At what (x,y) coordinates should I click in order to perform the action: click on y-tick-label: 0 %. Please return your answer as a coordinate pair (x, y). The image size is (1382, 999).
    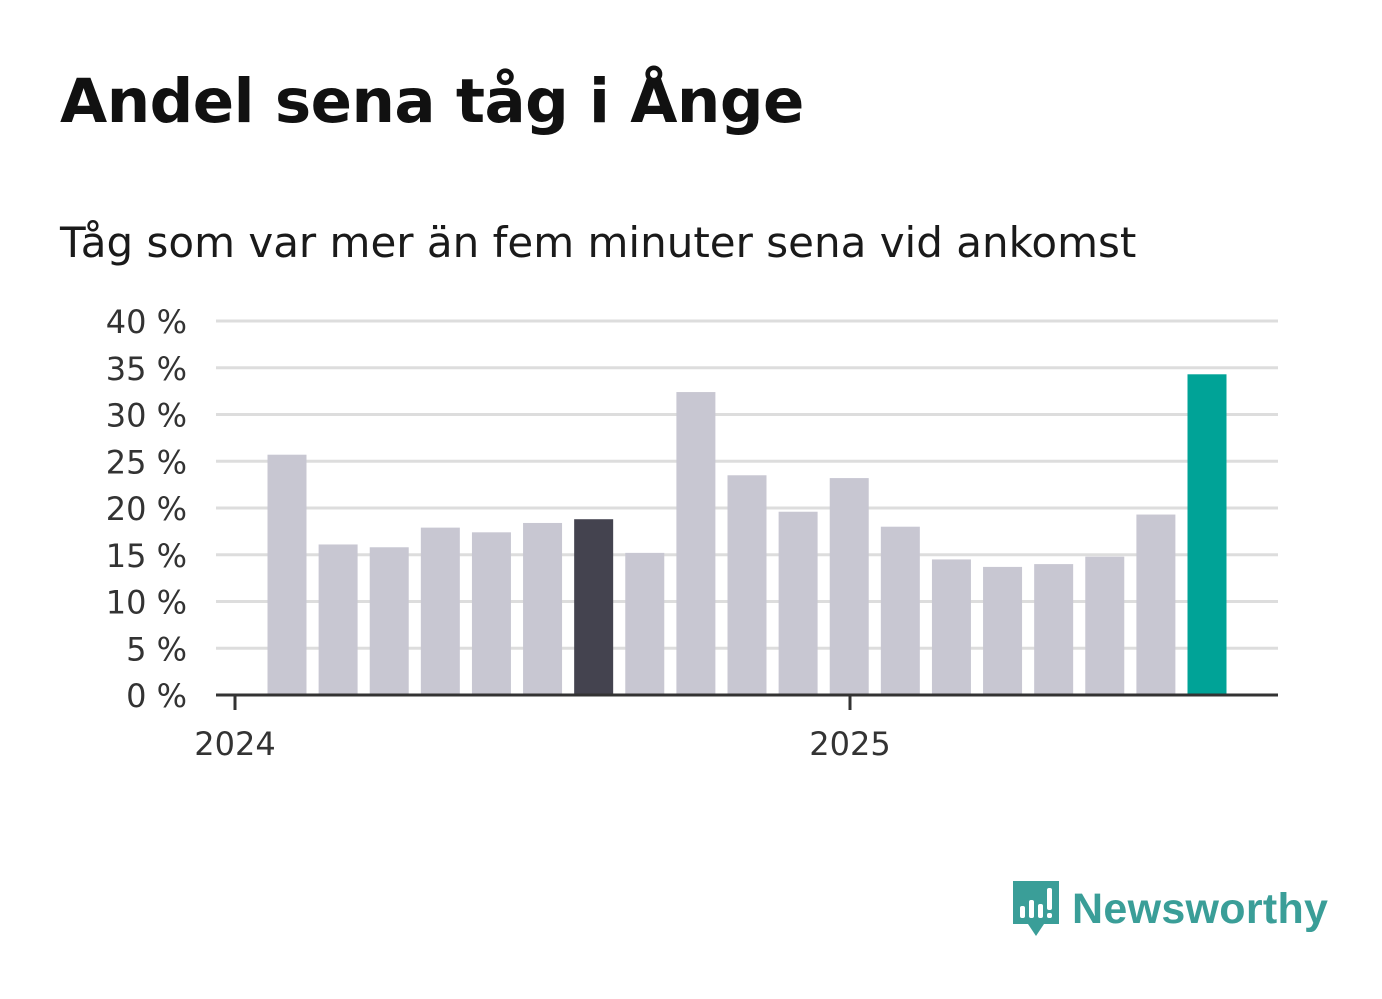
    Looking at the image, I should click on (156, 696).